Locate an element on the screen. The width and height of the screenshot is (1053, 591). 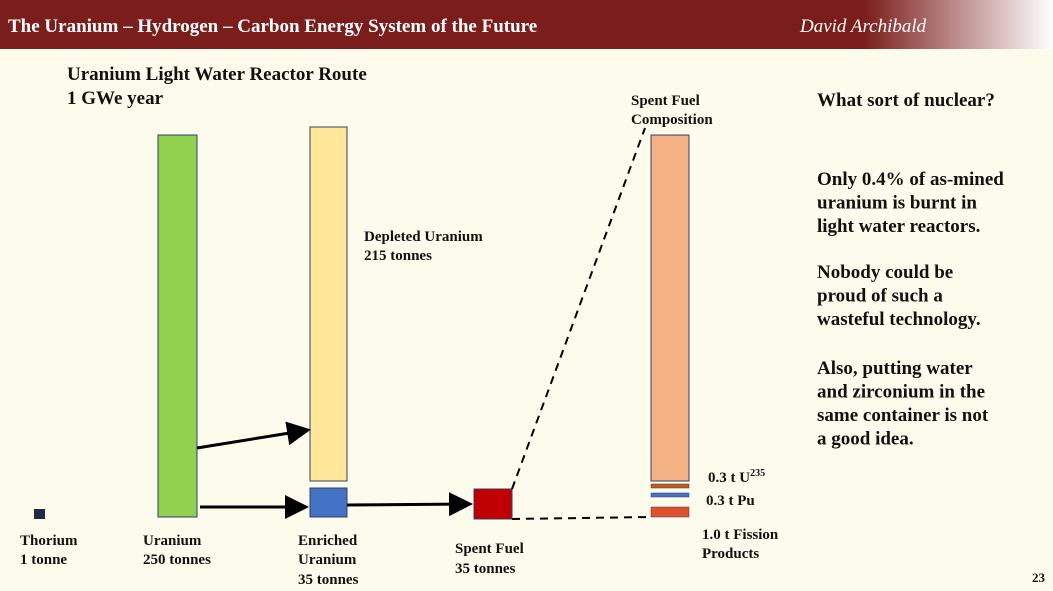
label: 1 tonne is located at coordinates (43, 560).